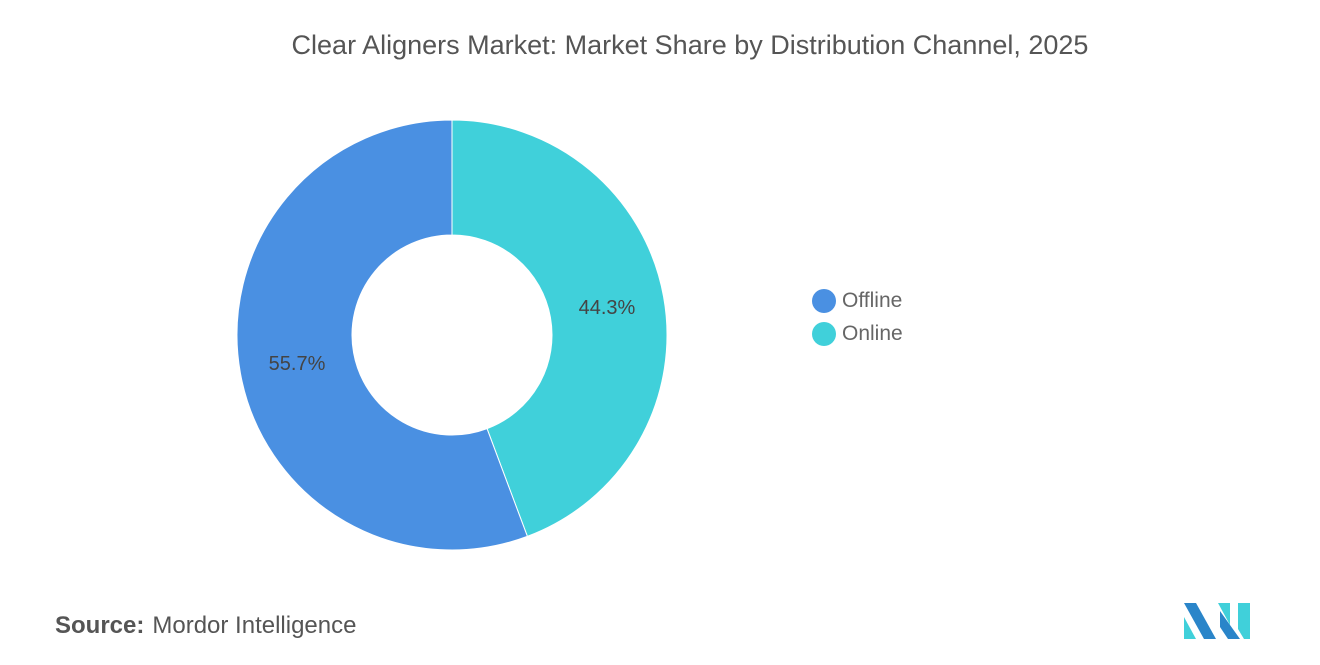 This screenshot has height=665, width=1320. I want to click on data-label-offline: 55.7%, so click(297, 364).